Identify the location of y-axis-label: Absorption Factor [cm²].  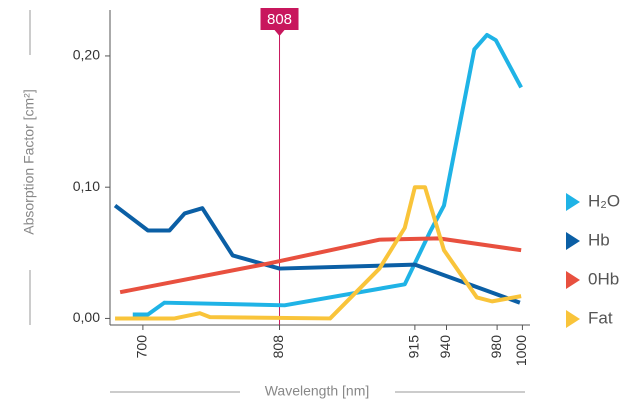
(29, 162).